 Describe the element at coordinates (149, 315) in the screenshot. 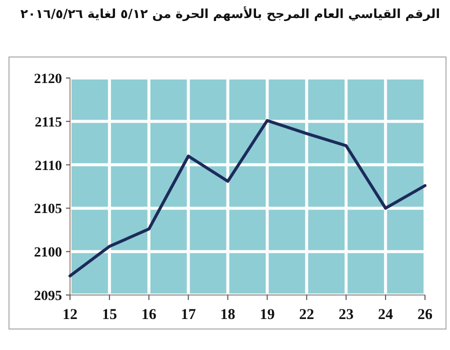

I see `x-tick-label: 16` at that location.